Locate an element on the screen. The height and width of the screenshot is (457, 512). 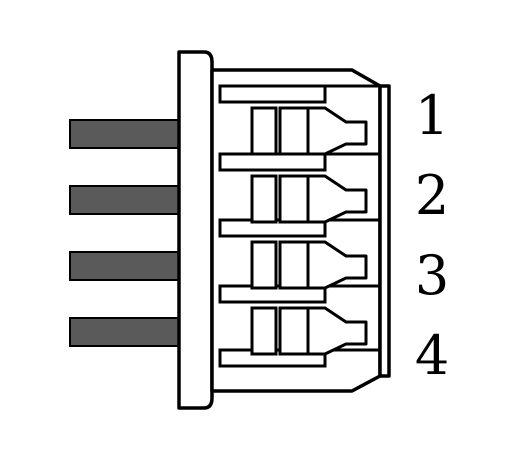
housing-front-plate is located at coordinates (384, 231).